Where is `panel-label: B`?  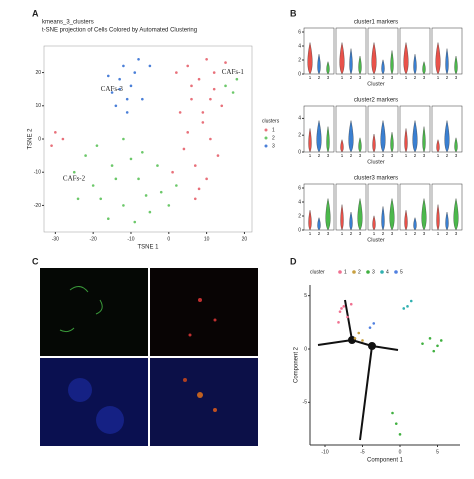 panel-label: B is located at coordinates (293, 13).